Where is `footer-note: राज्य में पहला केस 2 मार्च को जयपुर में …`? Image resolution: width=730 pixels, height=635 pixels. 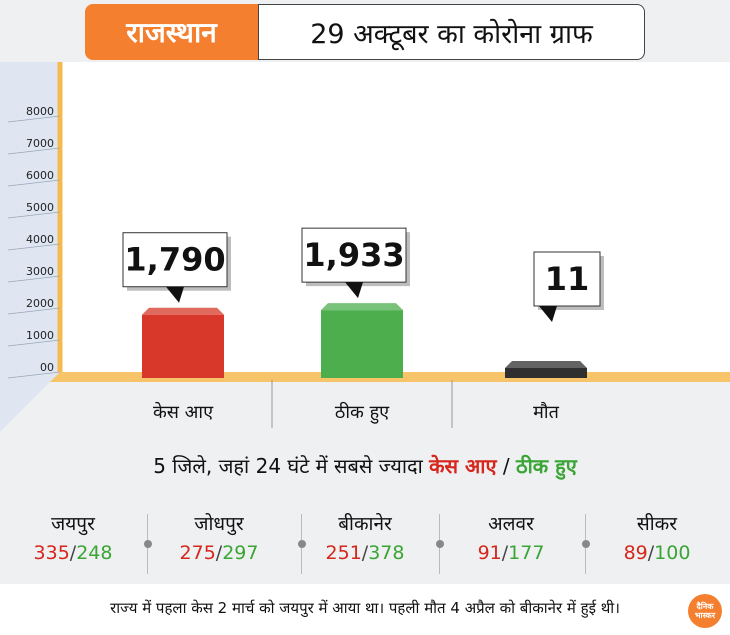 footer-note: राज्य में पहला केस 2 मार्च को जयपुर में … is located at coordinates (365, 608).